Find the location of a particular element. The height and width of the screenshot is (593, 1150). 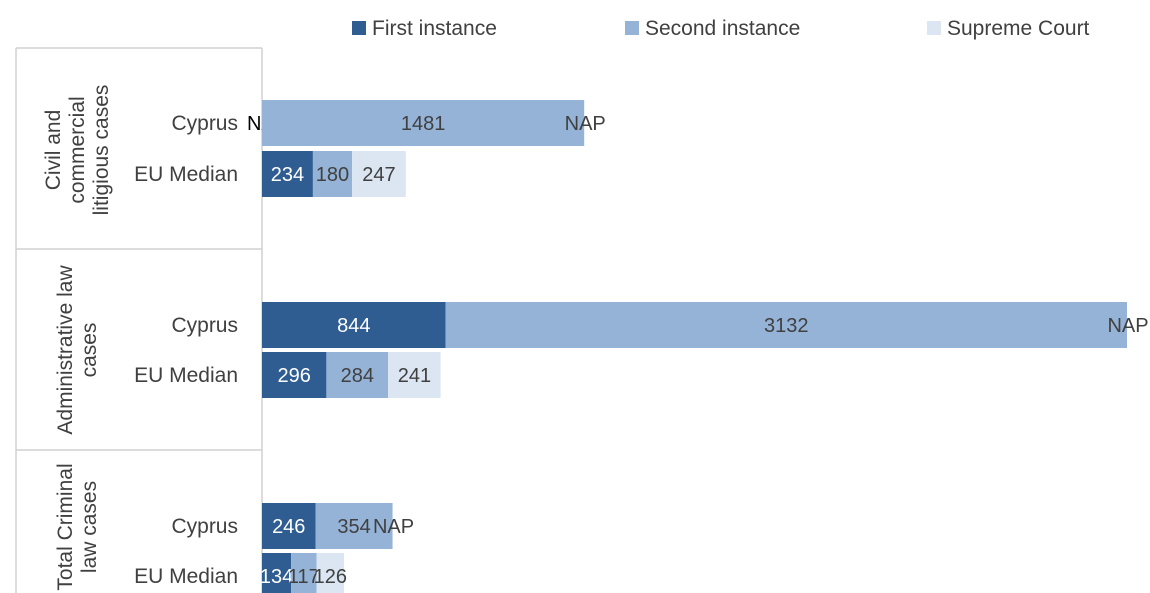

data-label: 844 is located at coordinates (353, 326).